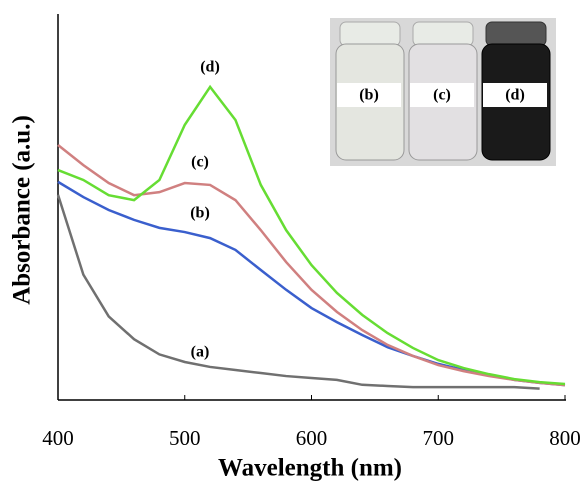  I want to click on x-axis-title: Wavelength (nm), so click(310, 468).